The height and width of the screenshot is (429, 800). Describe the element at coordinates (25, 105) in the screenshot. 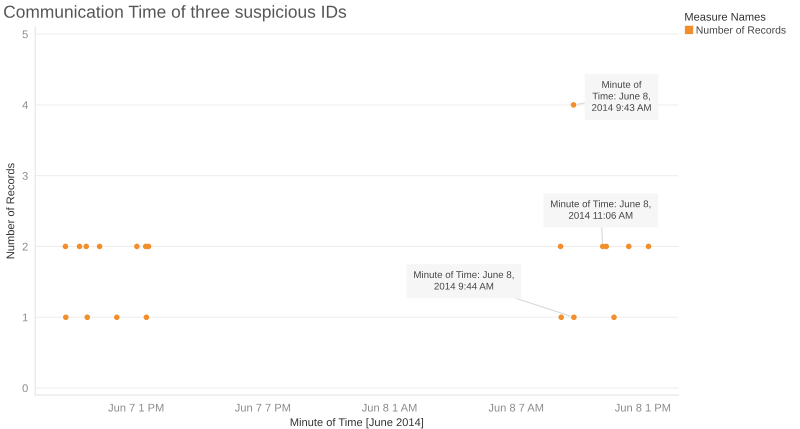

I see `y-tick-label: 4` at that location.